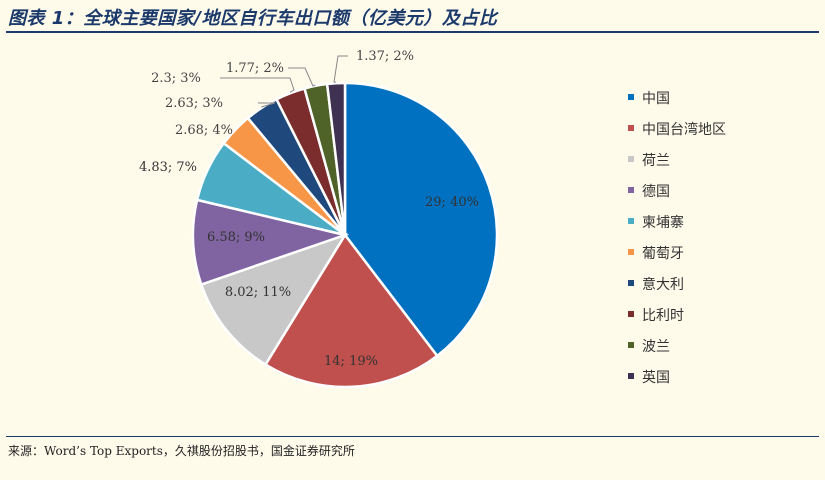 The image size is (825, 480). I want to click on chart-title: 图表 1：全球主要国家/地区自行车出口额（亿美元）及占比, so click(253, 18).